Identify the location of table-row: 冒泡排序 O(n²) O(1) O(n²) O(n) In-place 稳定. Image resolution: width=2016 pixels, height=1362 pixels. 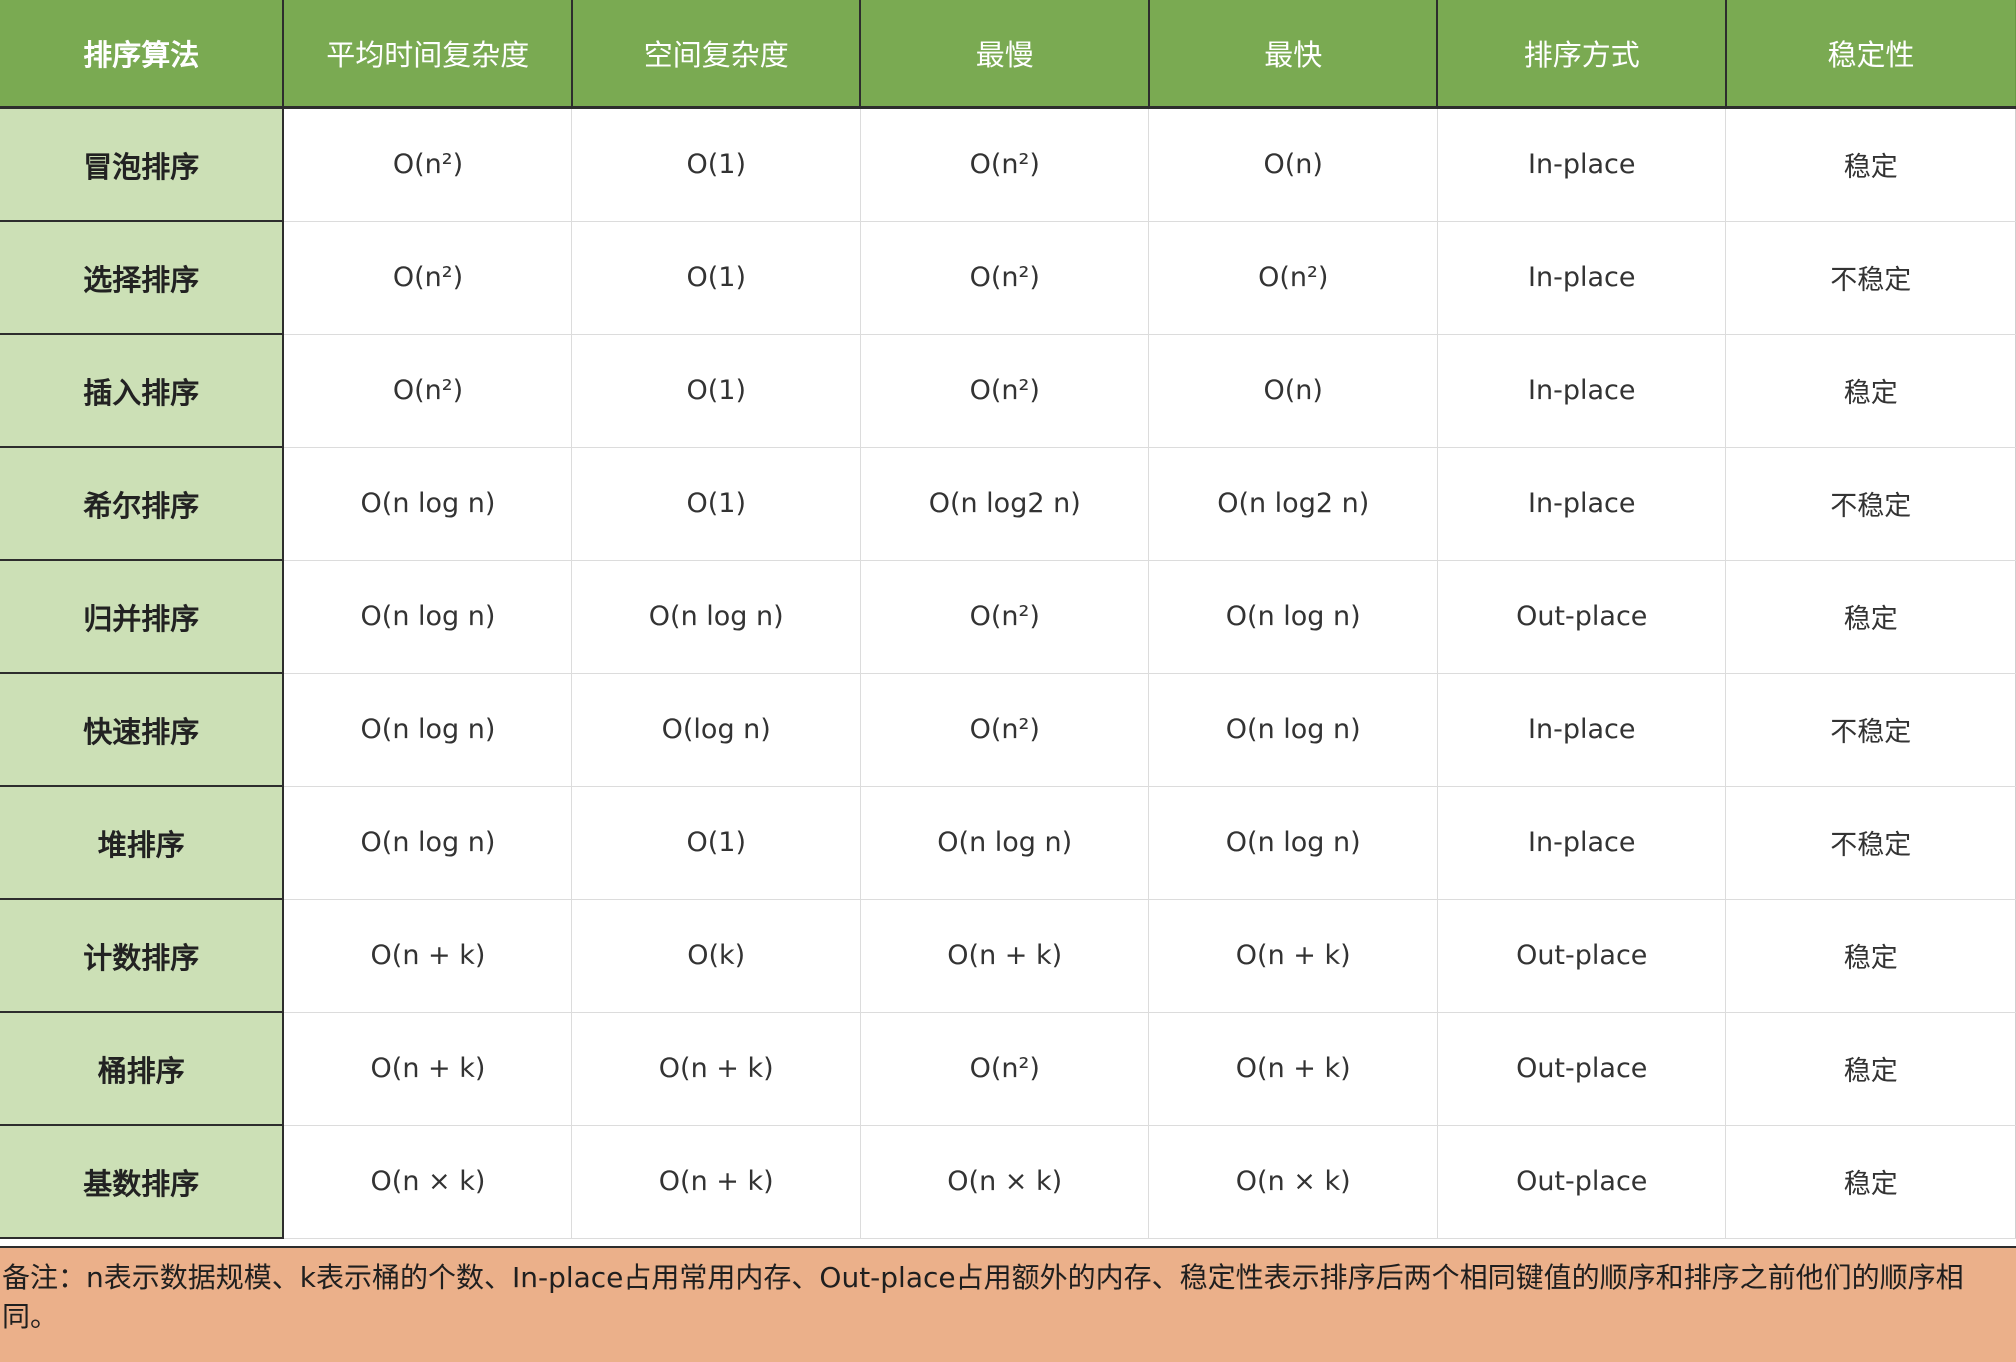
(1008, 164).